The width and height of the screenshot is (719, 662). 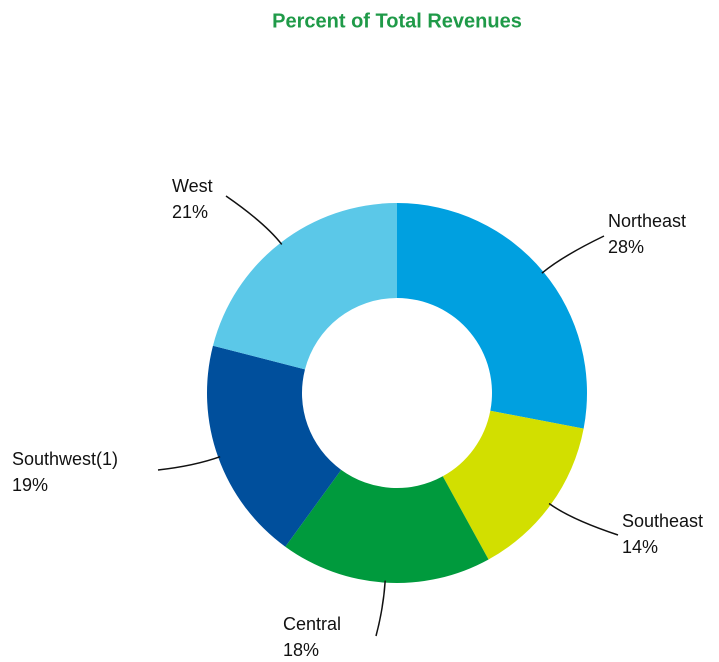 What do you see at coordinates (65, 459) in the screenshot?
I see `slice-label: Southwest(1)` at bounding box center [65, 459].